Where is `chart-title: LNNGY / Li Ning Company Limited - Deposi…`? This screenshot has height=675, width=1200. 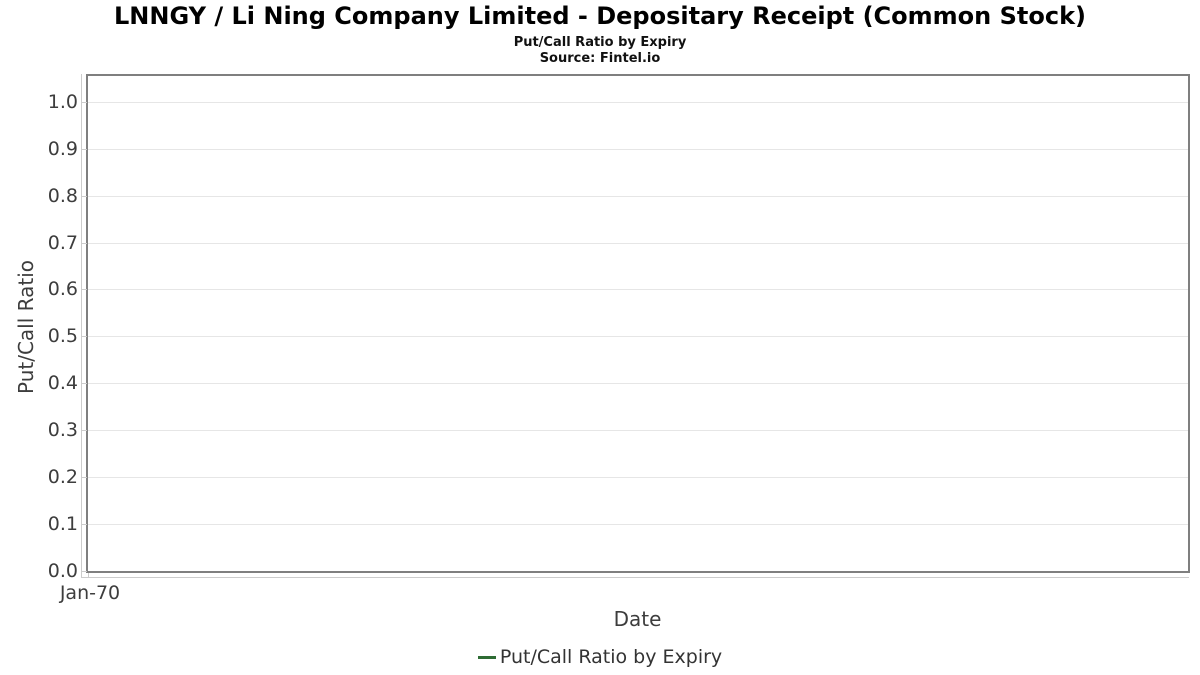
chart-title: LNNGY / Li Ning Company Limited - Deposi… is located at coordinates (600, 16).